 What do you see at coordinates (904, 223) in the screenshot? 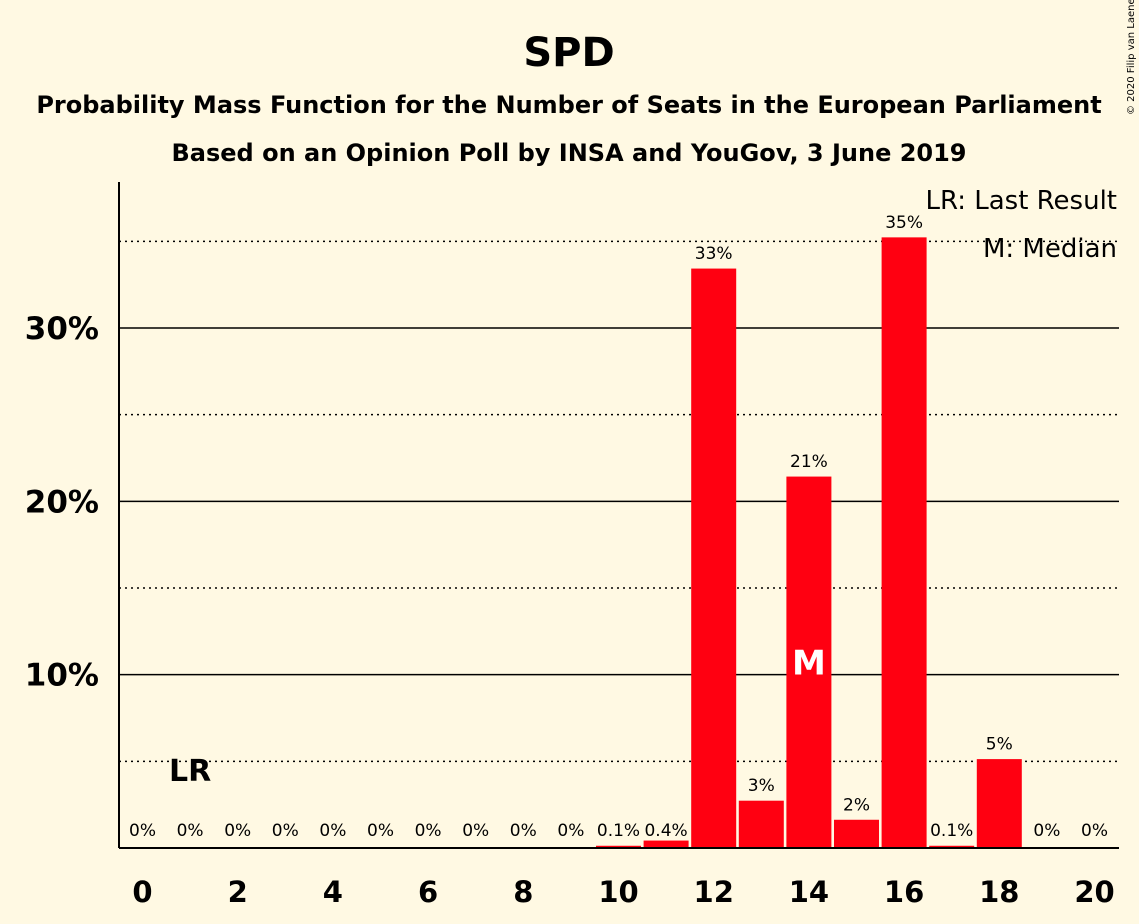
I see `bar-label: 35%` at bounding box center [904, 223].